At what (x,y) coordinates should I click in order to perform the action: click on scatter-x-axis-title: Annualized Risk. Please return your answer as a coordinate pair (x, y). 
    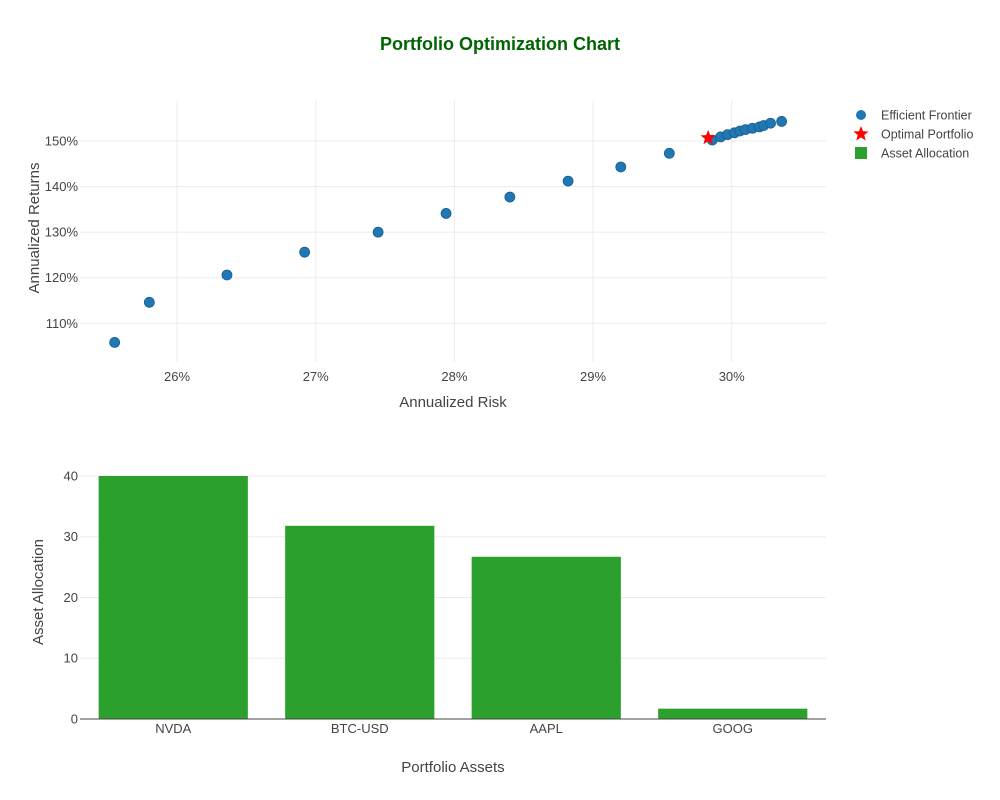
    Looking at the image, I should click on (453, 402).